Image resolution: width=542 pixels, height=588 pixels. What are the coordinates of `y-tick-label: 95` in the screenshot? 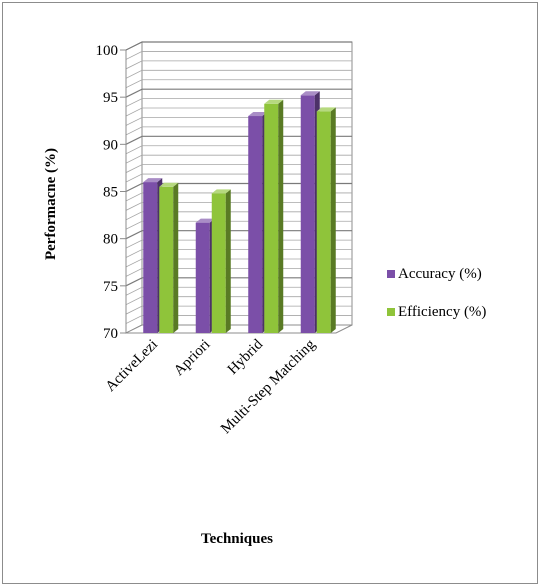 It's located at (110, 98).